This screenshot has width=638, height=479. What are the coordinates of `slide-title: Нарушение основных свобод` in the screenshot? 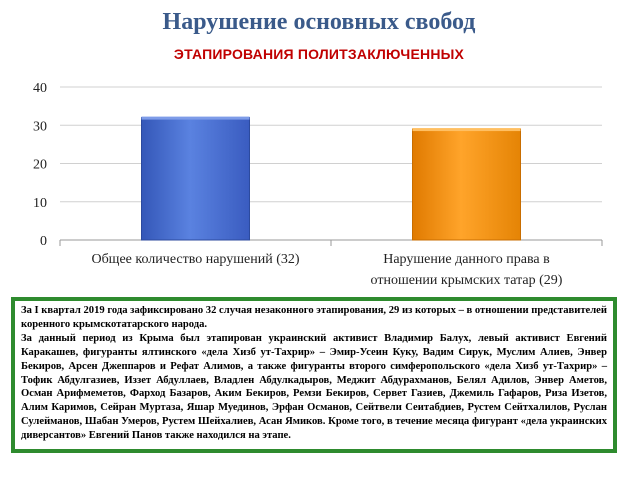 It's located at (319, 22).